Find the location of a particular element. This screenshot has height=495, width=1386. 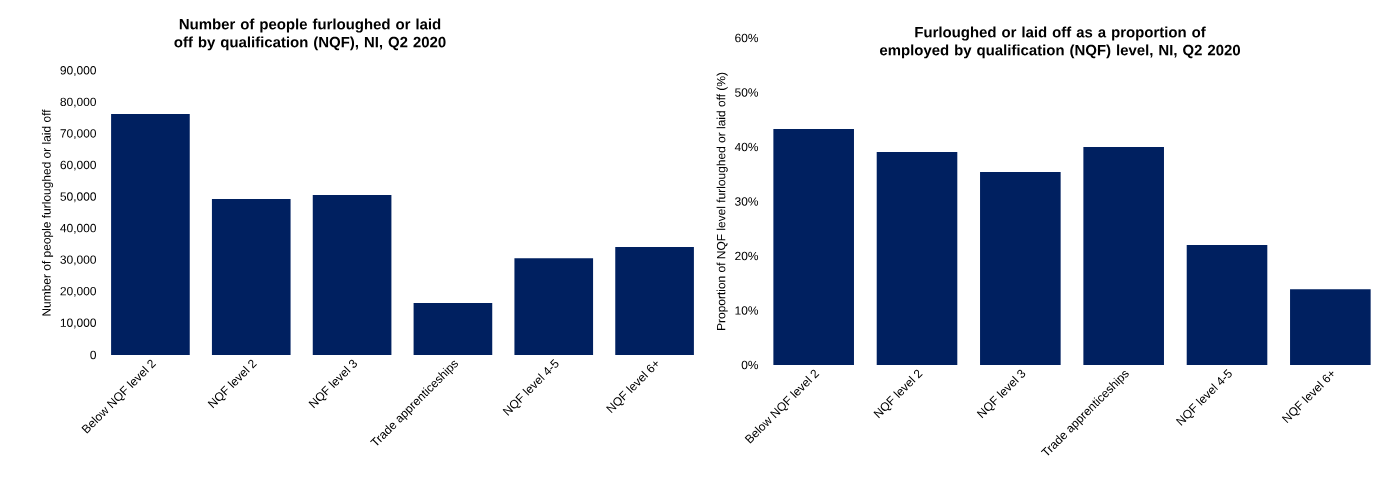

y-tick-label: 40,000 is located at coordinates (78, 228).